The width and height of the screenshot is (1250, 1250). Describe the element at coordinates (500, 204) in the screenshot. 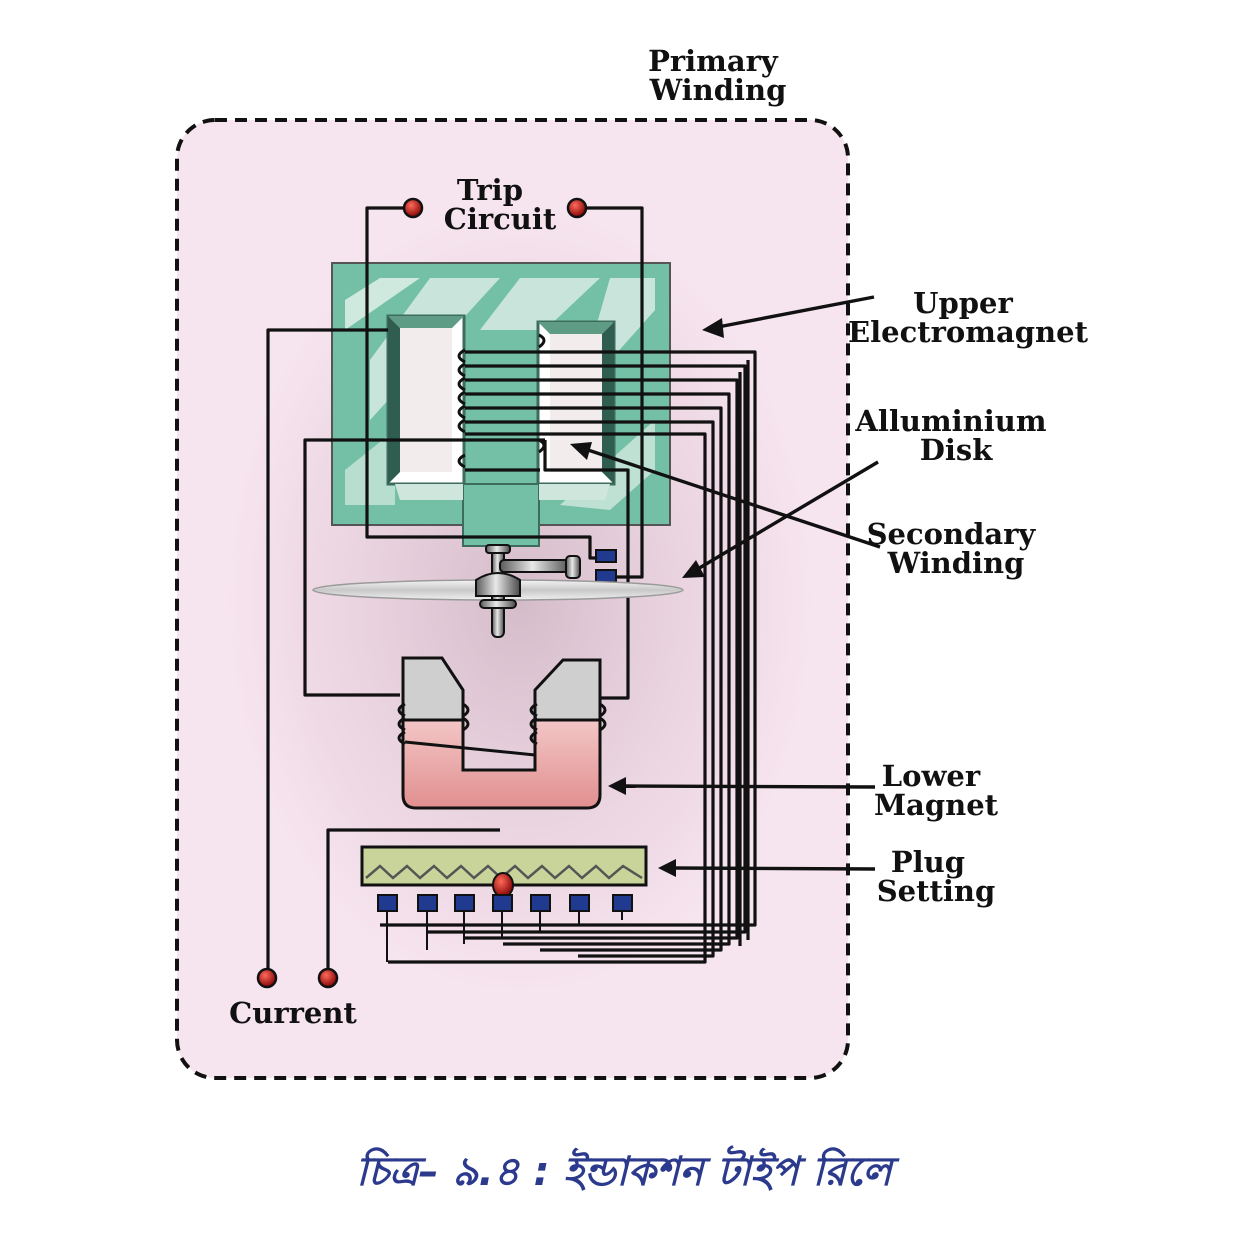

I see `label-trip-circuit: Trip Circuit` at that location.